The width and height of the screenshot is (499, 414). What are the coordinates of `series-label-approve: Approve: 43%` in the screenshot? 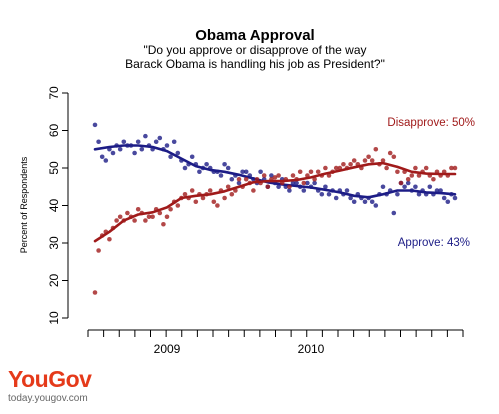 It's located at (434, 243).